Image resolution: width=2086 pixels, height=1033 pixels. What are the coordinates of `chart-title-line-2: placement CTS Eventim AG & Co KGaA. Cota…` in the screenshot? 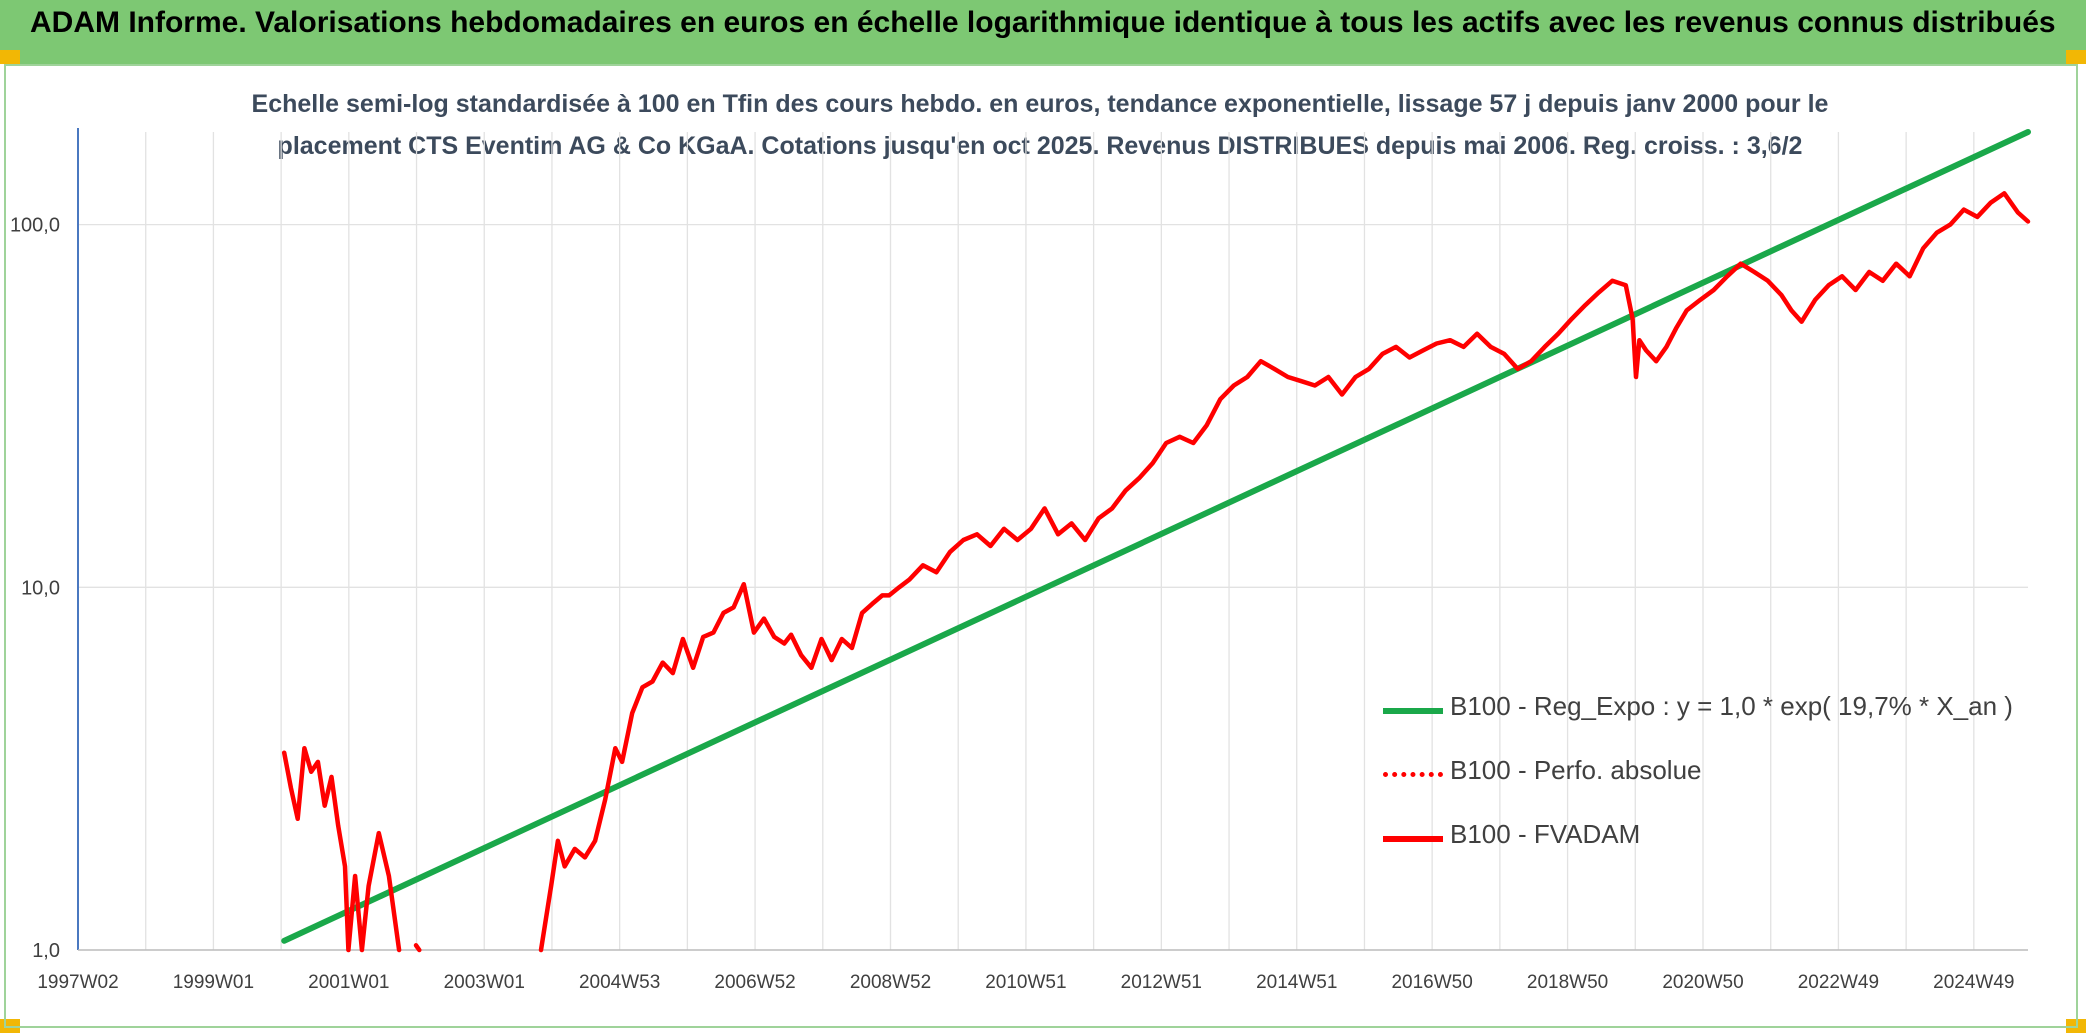 It's located at (1040, 146).